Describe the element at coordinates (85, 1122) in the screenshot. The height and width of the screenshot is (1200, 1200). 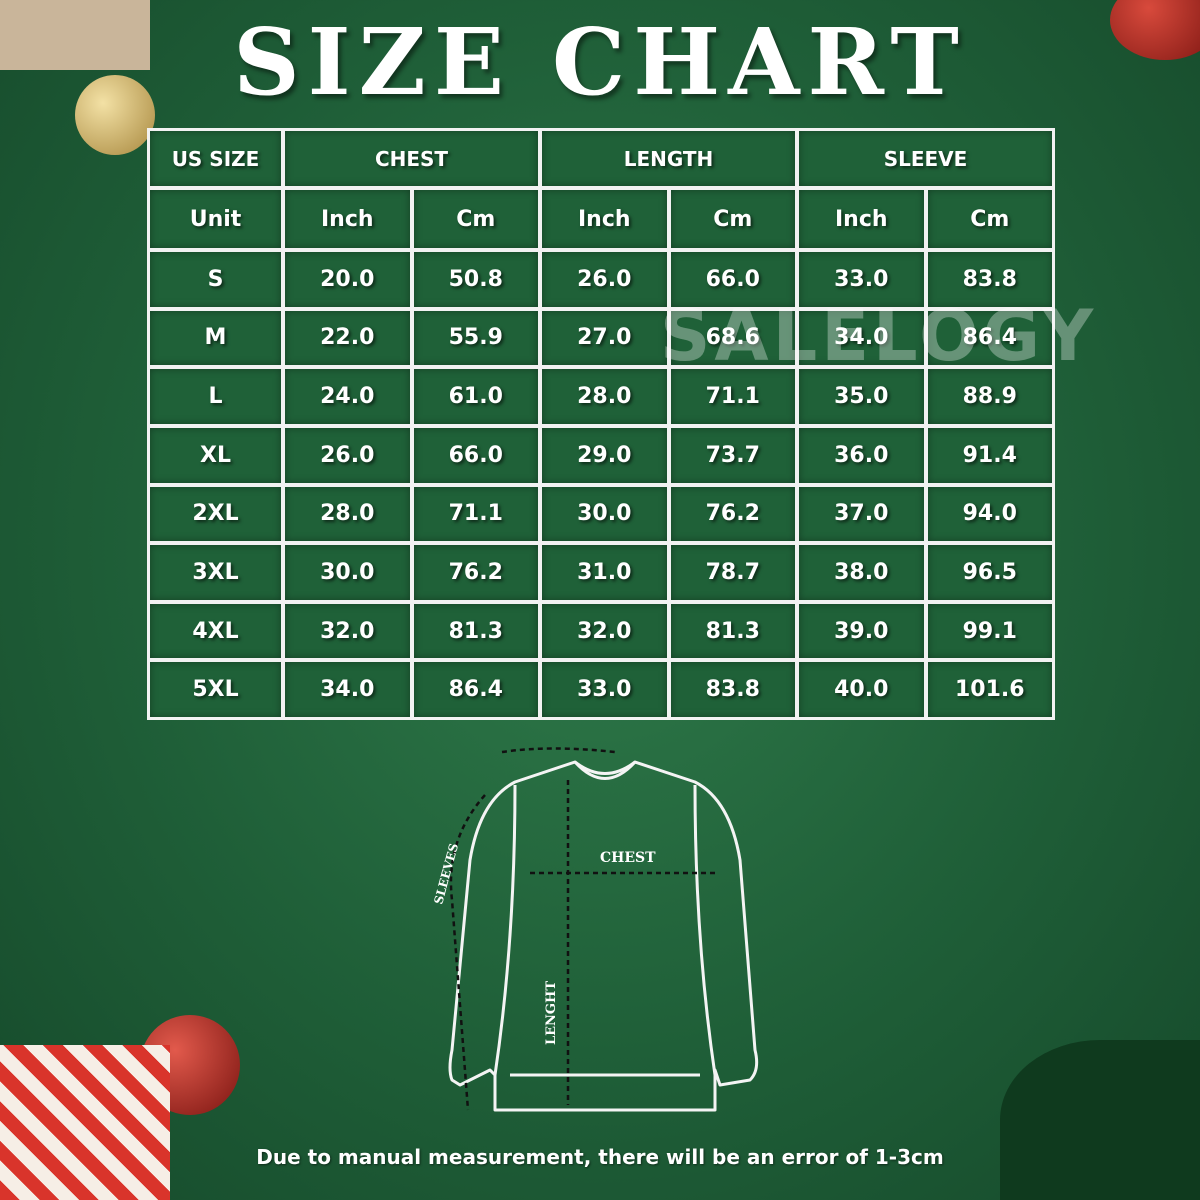
I see `gift-box` at that location.